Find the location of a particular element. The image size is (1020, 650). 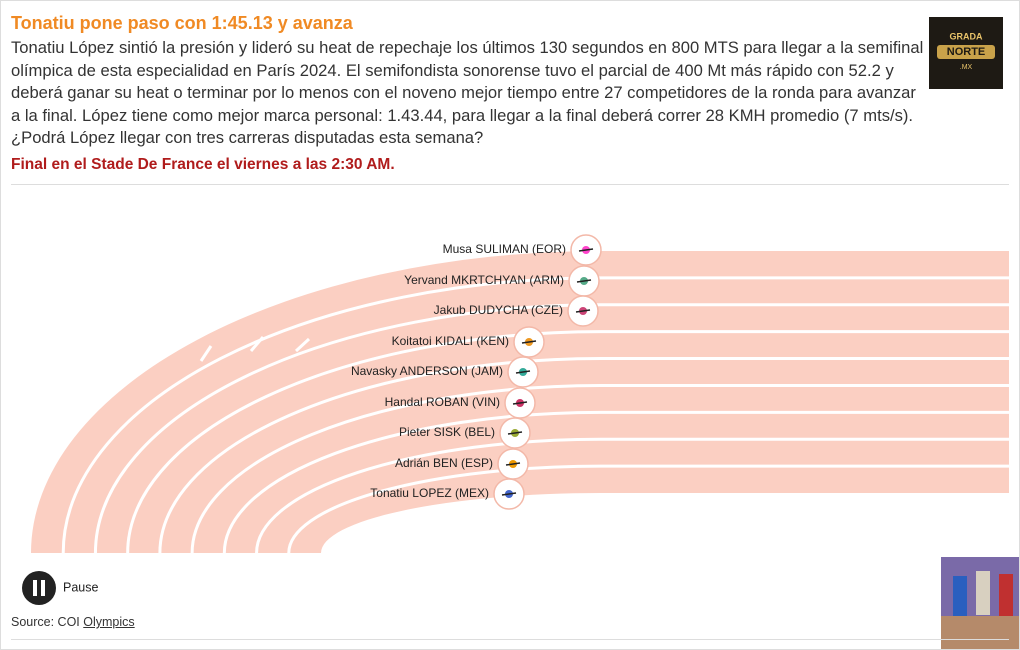

logo-text: NORTE is located at coordinates (966, 52).